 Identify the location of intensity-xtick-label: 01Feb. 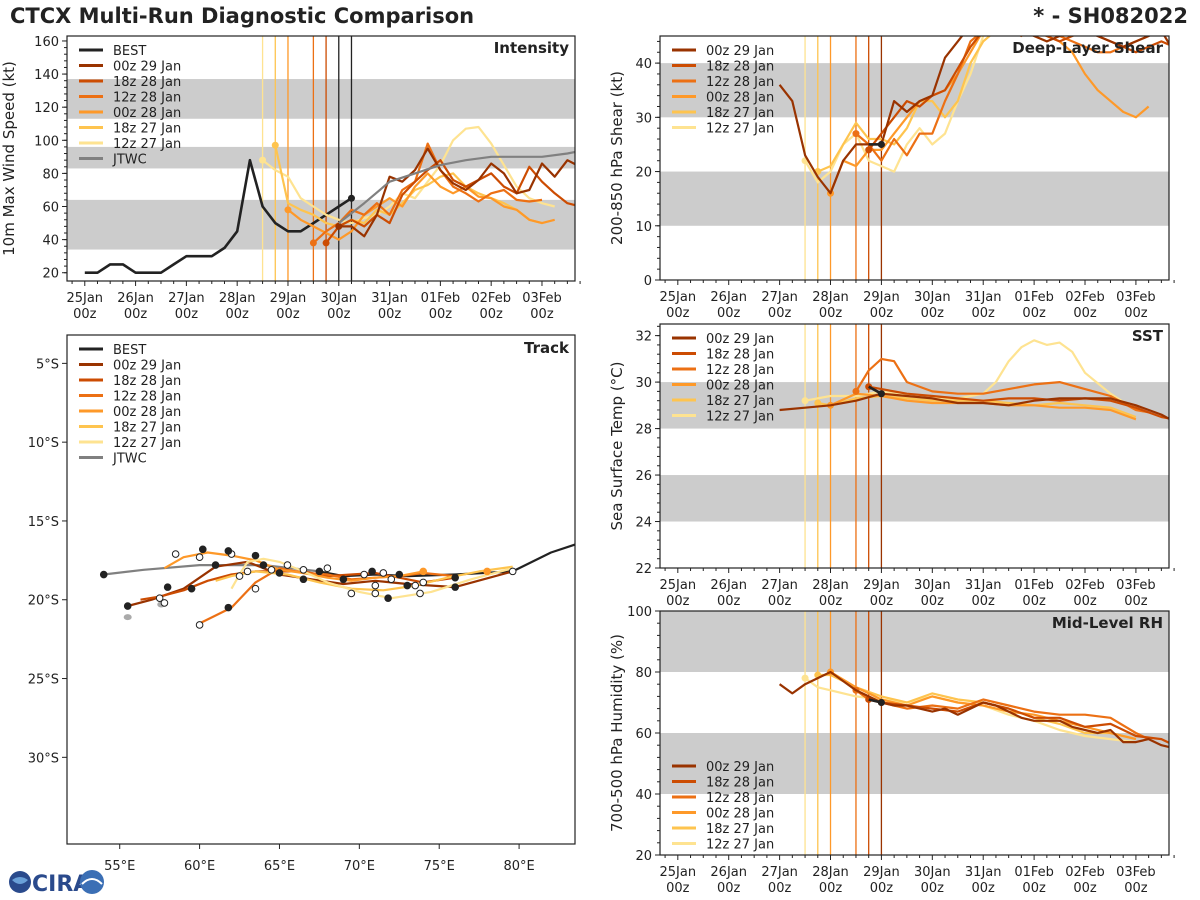
(441, 298).